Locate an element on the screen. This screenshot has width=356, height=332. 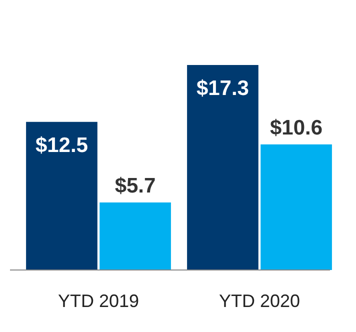
data-label: $17.3 is located at coordinates (223, 88).